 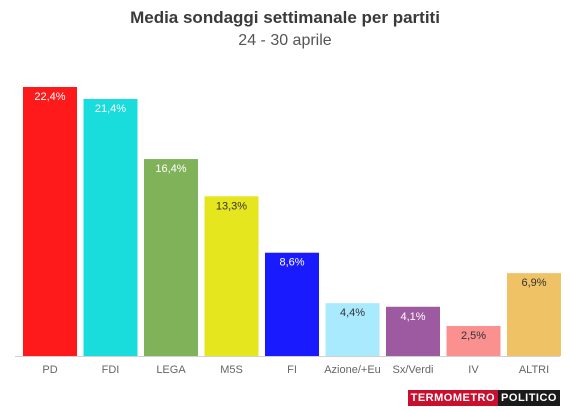 What do you see at coordinates (292, 304) in the screenshot?
I see `bar-fi` at bounding box center [292, 304].